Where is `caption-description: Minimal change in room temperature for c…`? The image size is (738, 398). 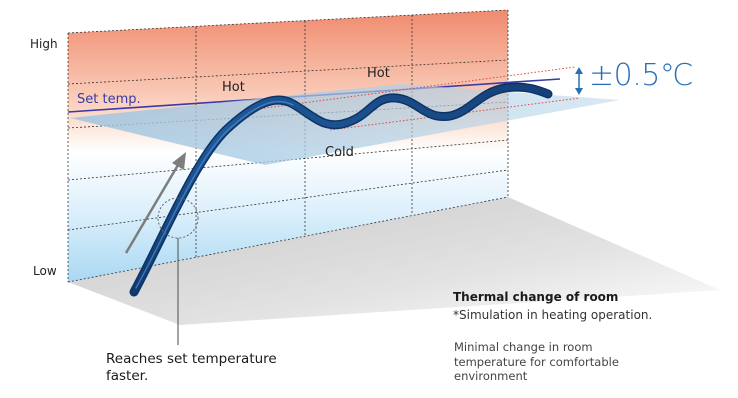 caption-description: Minimal change in room temperature for c… is located at coordinates (536, 361).